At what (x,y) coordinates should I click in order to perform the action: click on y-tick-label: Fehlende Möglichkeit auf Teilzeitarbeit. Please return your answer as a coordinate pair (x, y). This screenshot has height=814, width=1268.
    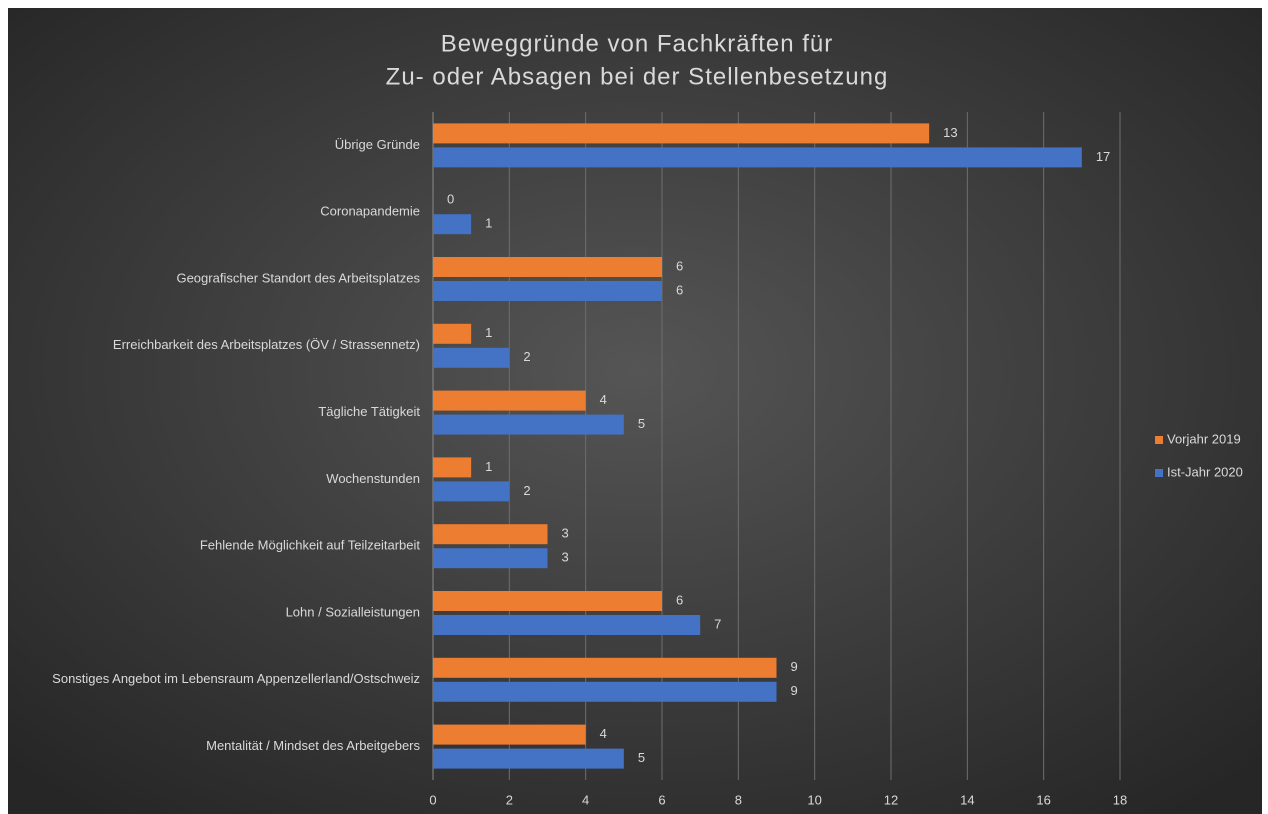
    Looking at the image, I should click on (310, 545).